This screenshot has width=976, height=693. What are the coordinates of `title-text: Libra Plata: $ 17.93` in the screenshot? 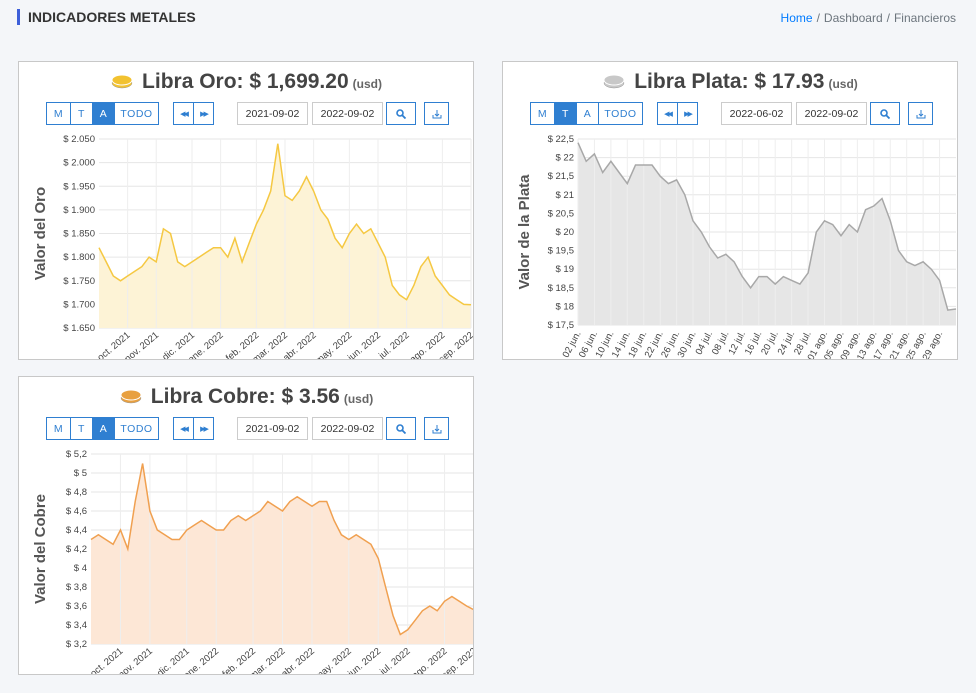 It's located at (729, 81).